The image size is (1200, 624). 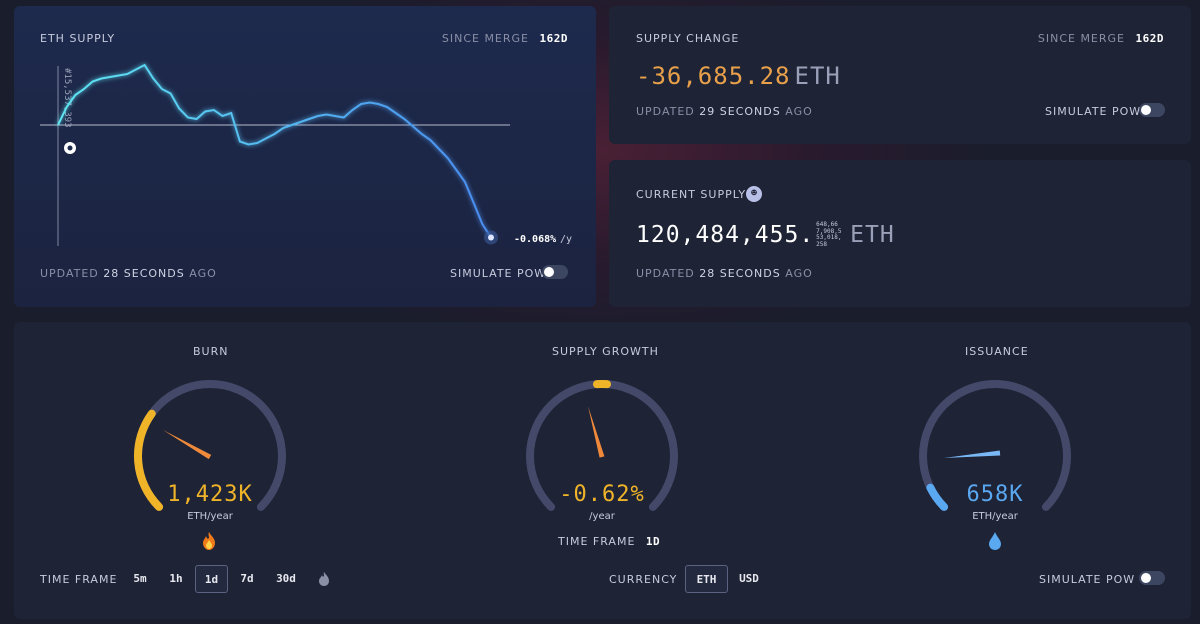 I want to click on burn-gauge-needle, so click(x=187, y=445).